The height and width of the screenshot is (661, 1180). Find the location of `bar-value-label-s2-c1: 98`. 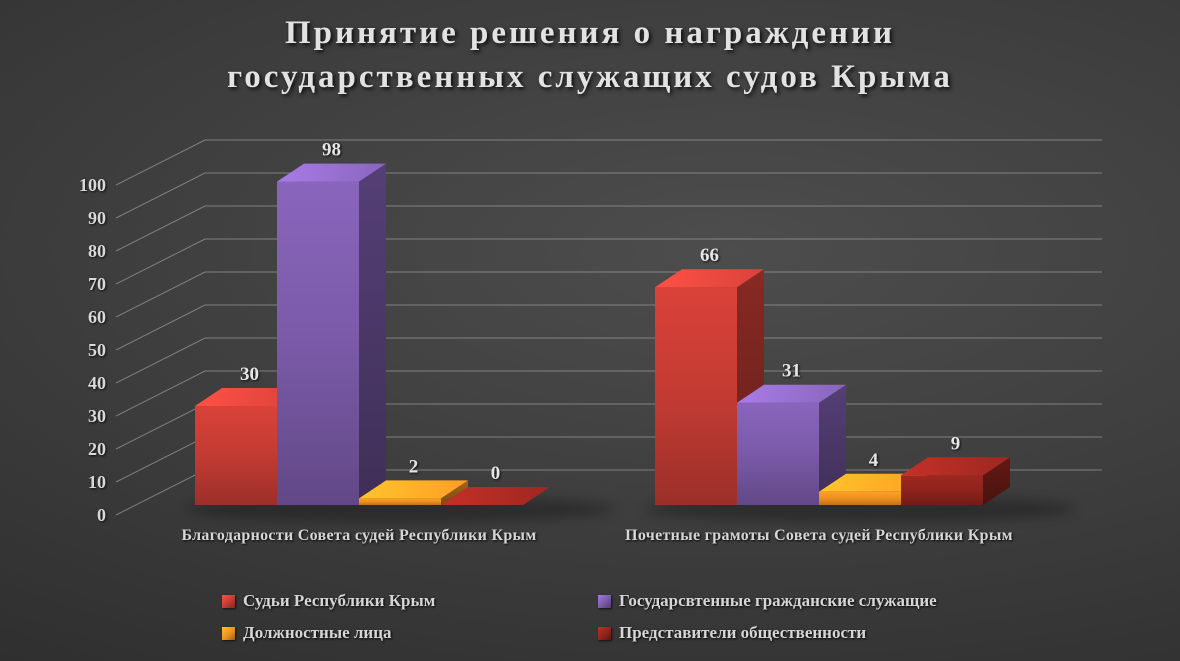

bar-value-label-s2-c1: 98 is located at coordinates (331, 150).